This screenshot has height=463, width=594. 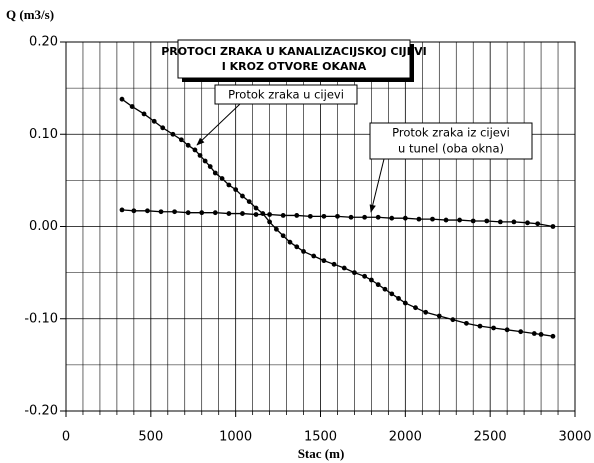 I want to click on y-axis-label: Q (m3/s), so click(x=30, y=14).